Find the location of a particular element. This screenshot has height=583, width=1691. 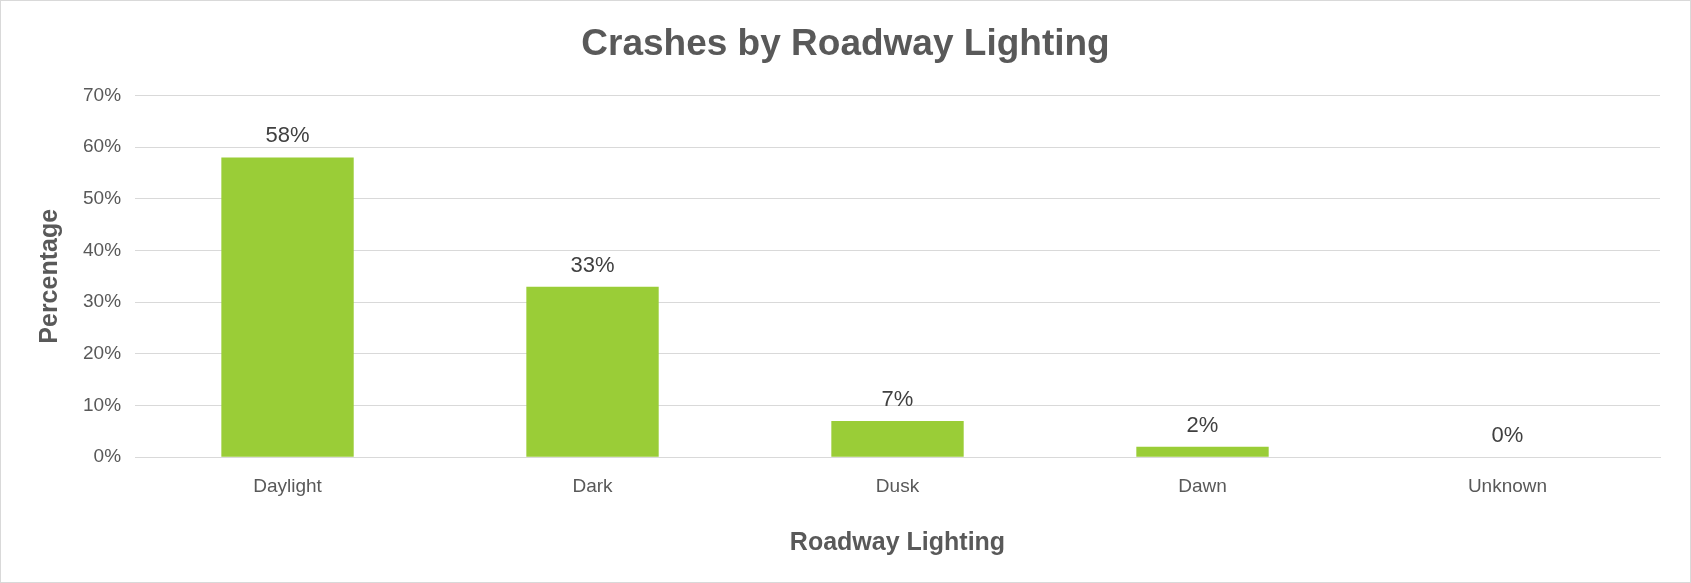

y-tick-label: 60% is located at coordinates (102, 146).